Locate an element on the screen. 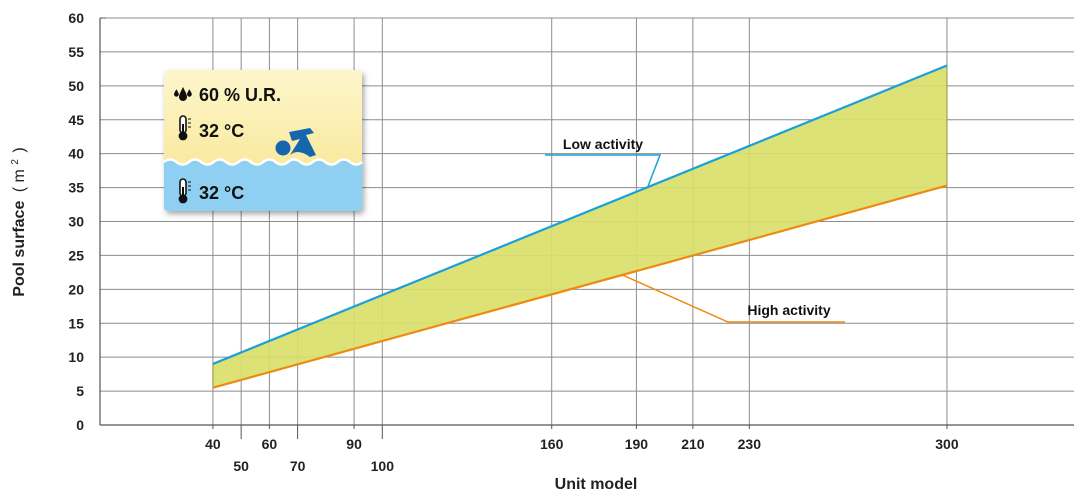 The width and height of the screenshot is (1083, 498). x-tick-label: 190 is located at coordinates (637, 444).